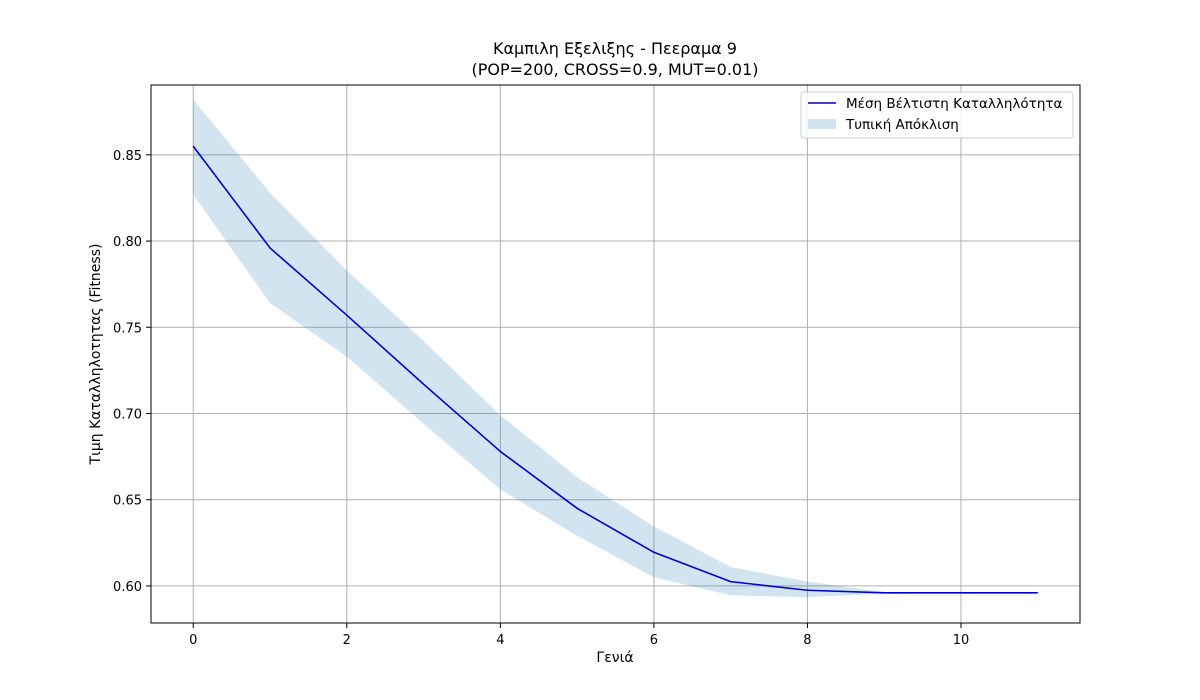 This screenshot has height=700, width=1200. I want to click on legend-band-swatch, so click(822, 124).